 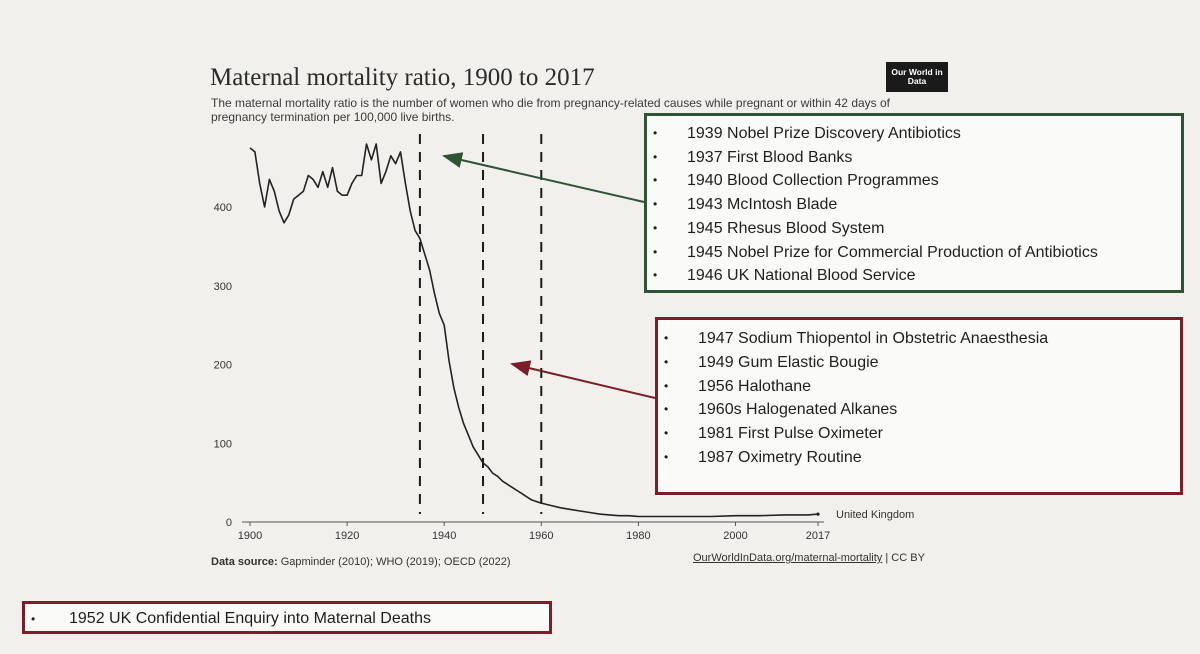 I want to click on green-annotation-item: 1946 UK National Blood Service, so click(x=914, y=276).